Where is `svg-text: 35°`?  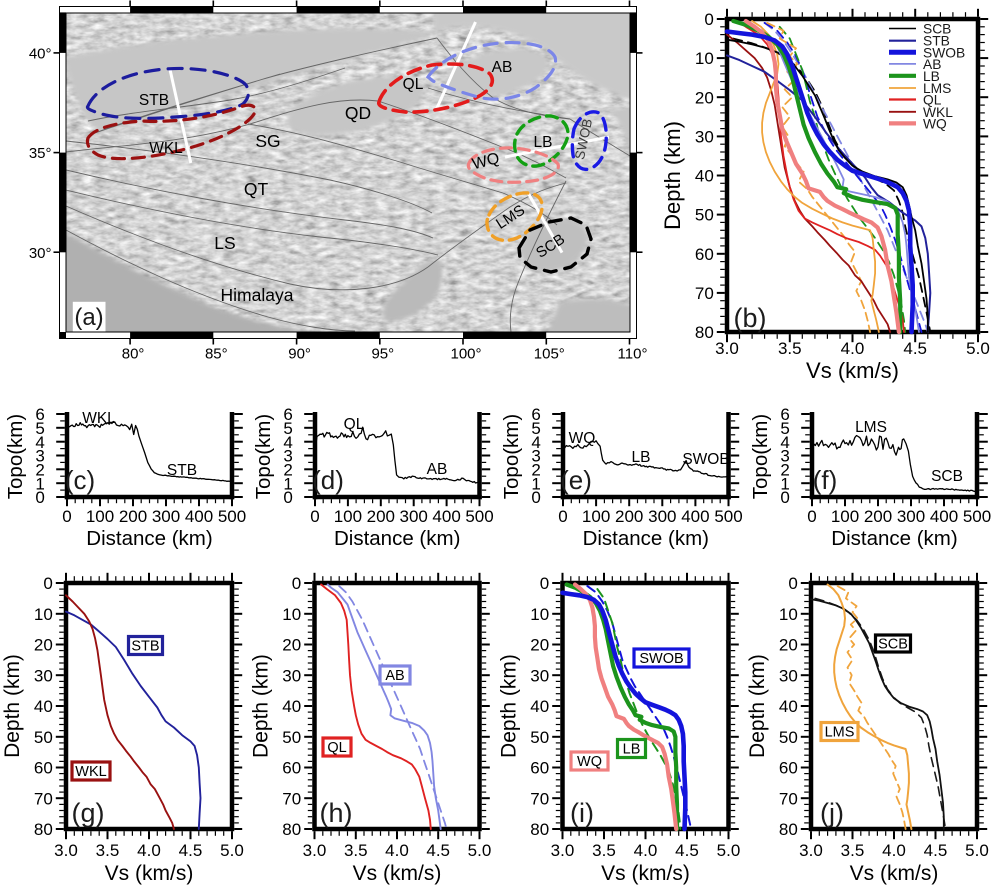 svg-text: 35° is located at coordinates (40, 153).